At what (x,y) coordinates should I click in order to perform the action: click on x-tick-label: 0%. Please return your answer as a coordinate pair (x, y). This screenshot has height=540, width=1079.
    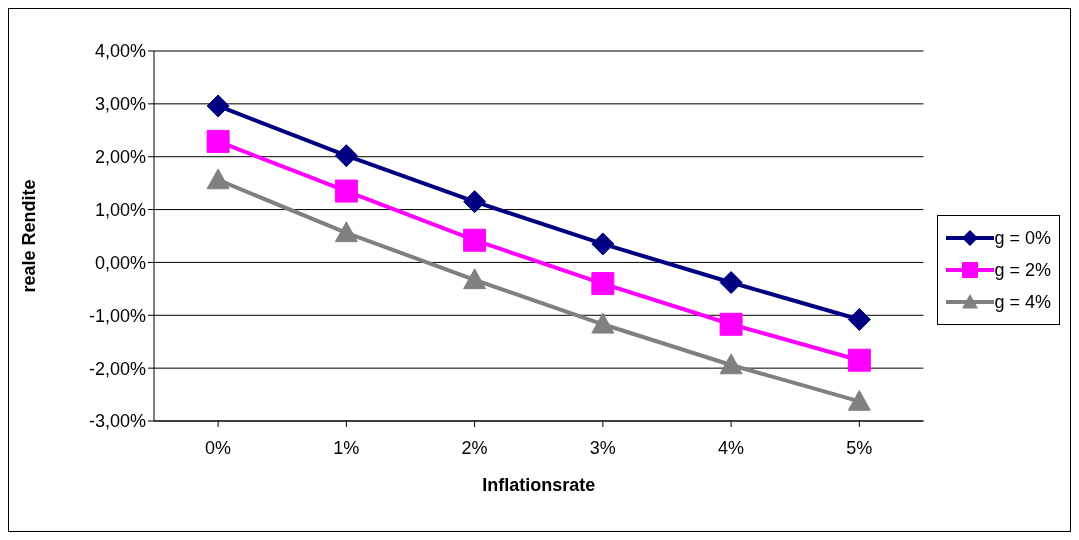
    Looking at the image, I should click on (218, 447).